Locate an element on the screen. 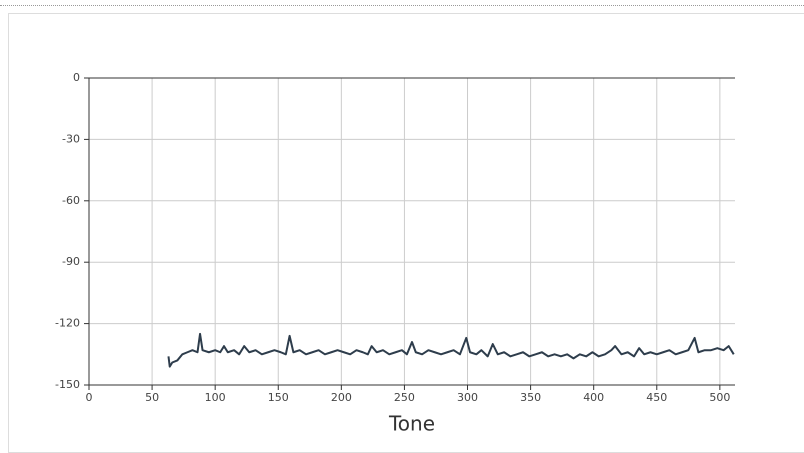 The width and height of the screenshot is (804, 453). x-tick-label: 50 is located at coordinates (152, 397).